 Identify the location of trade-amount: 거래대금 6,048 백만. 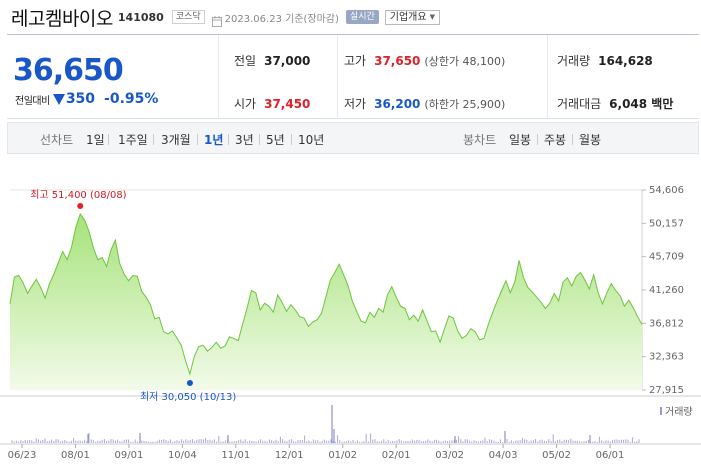
(615, 103).